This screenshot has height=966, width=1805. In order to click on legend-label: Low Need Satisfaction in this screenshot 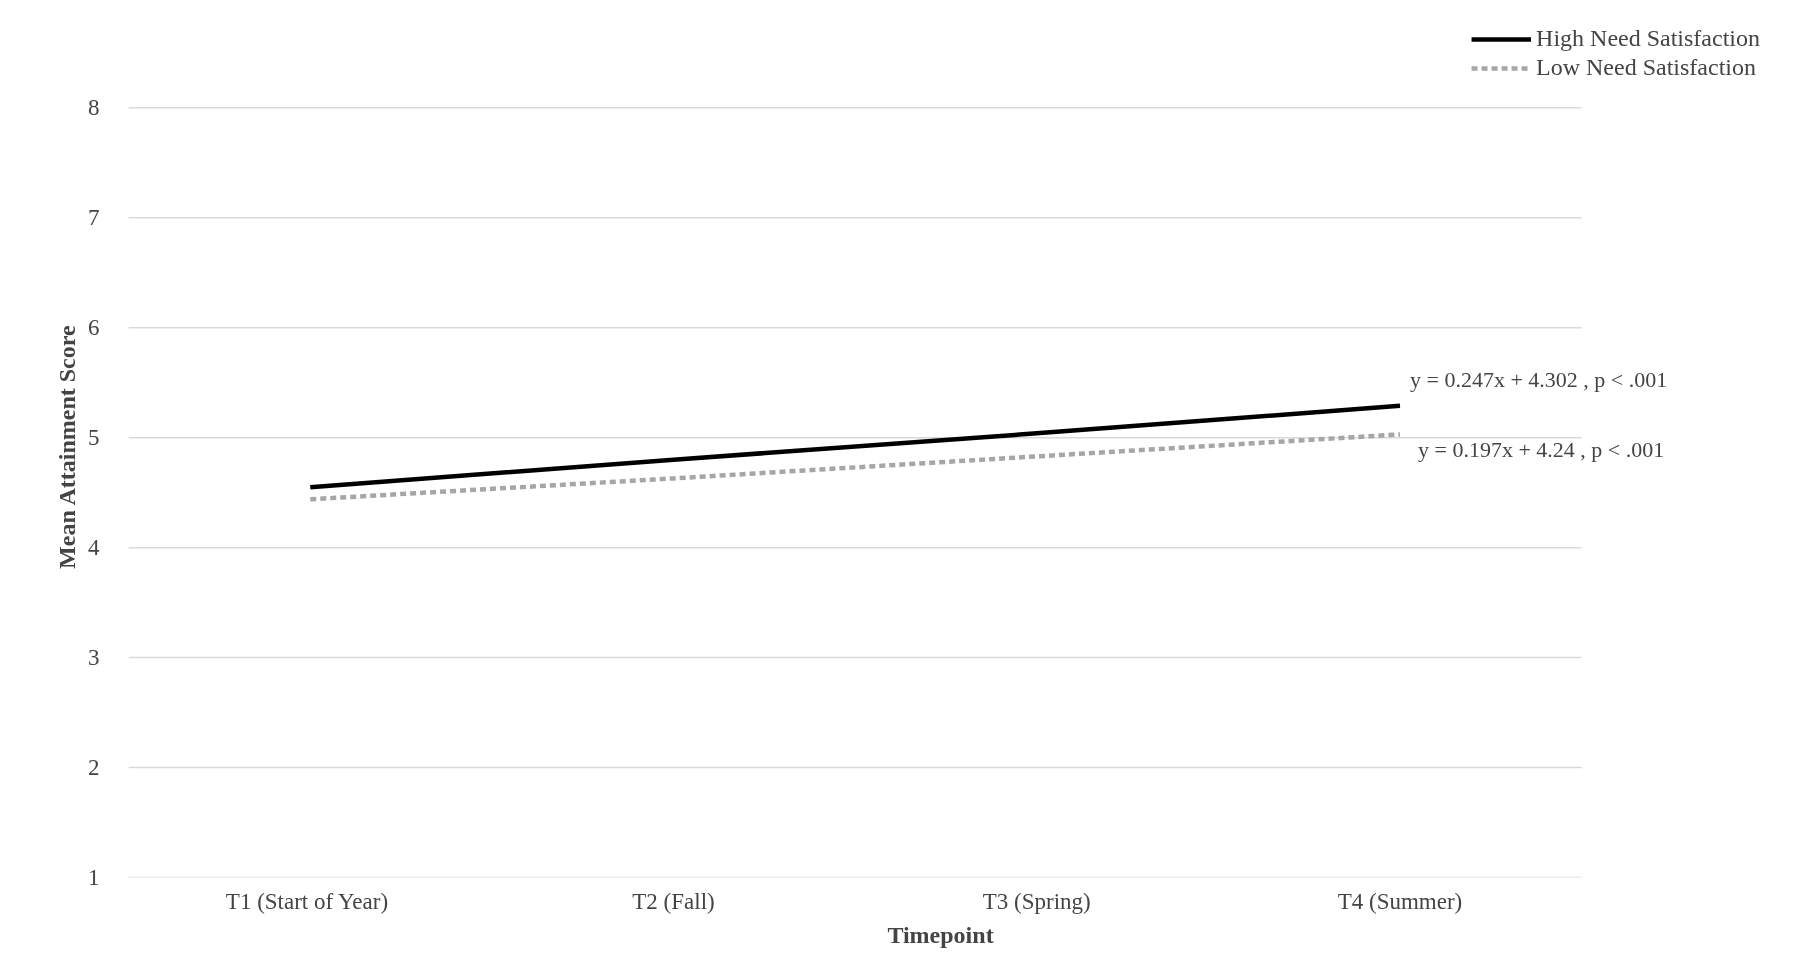, I will do `click(1646, 67)`.